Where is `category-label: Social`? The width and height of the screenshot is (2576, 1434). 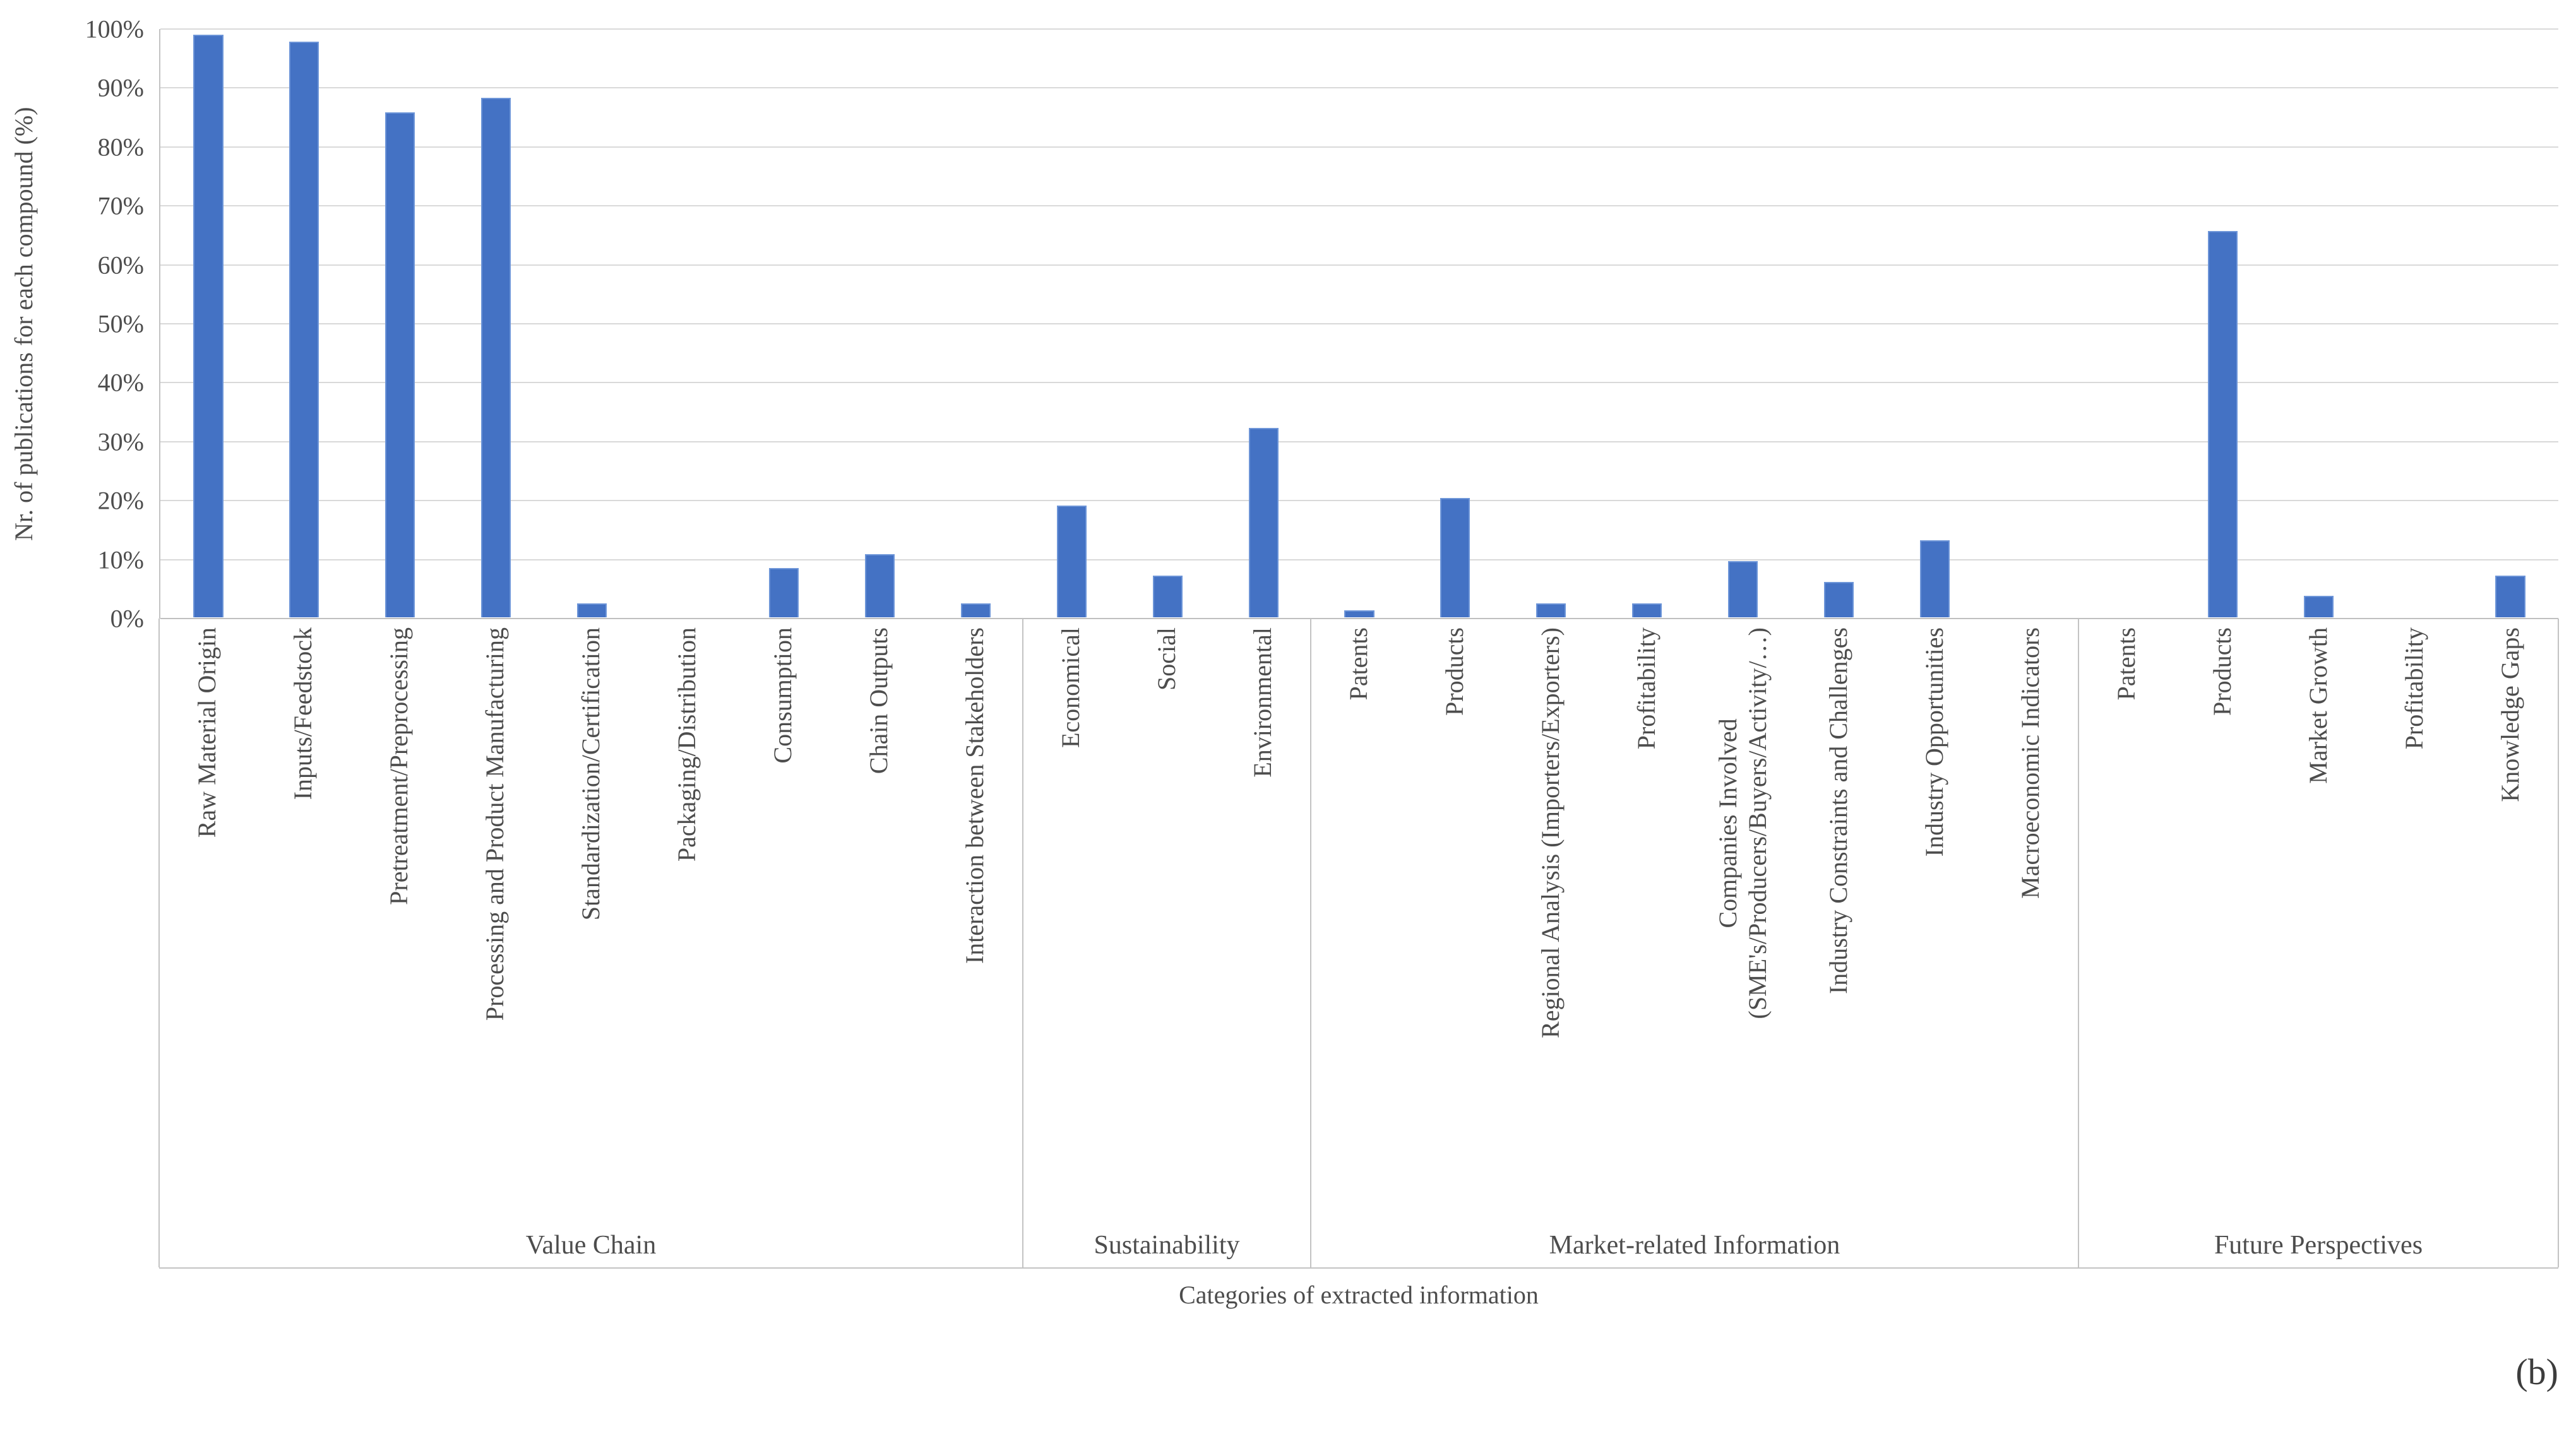 category-label: Social is located at coordinates (1167, 924).